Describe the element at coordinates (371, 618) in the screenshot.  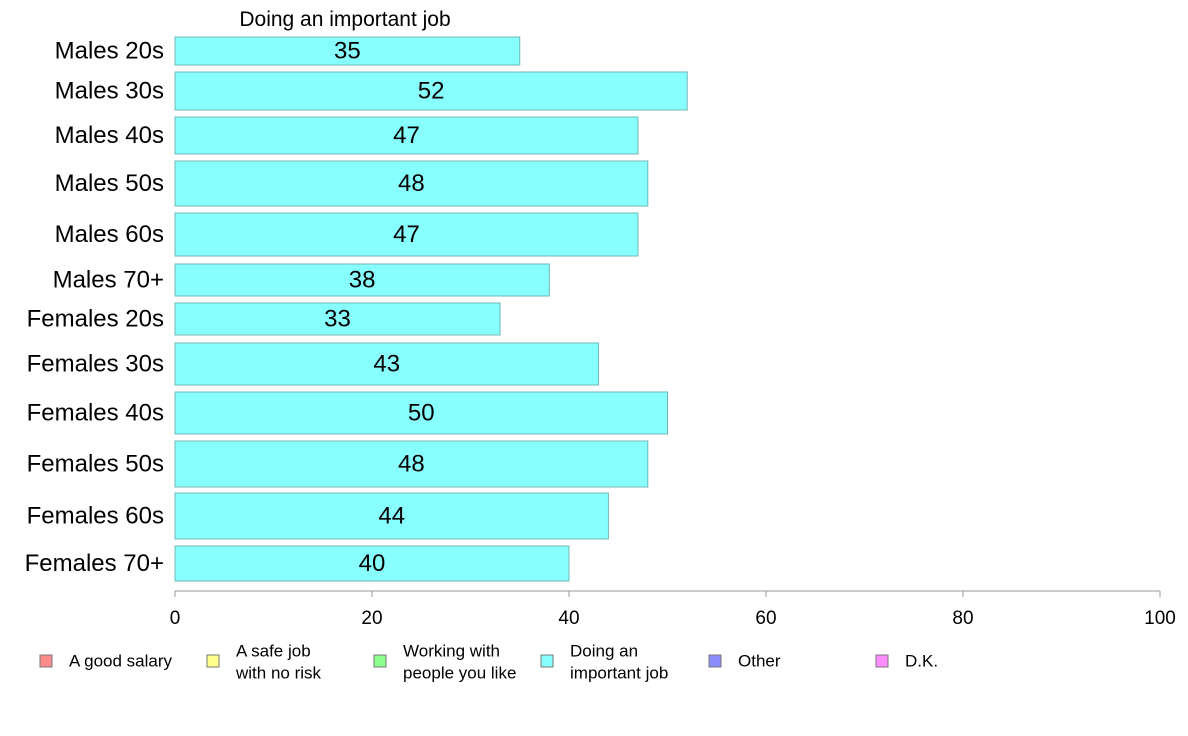
I see `x-tick-label: 20` at that location.